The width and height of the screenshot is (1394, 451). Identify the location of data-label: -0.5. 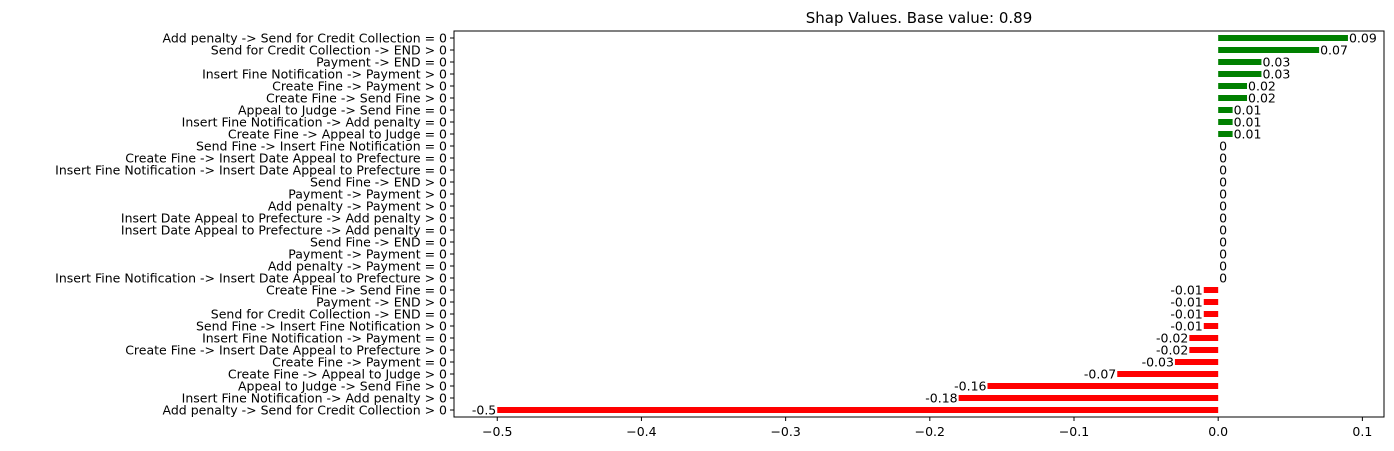
(484, 410).